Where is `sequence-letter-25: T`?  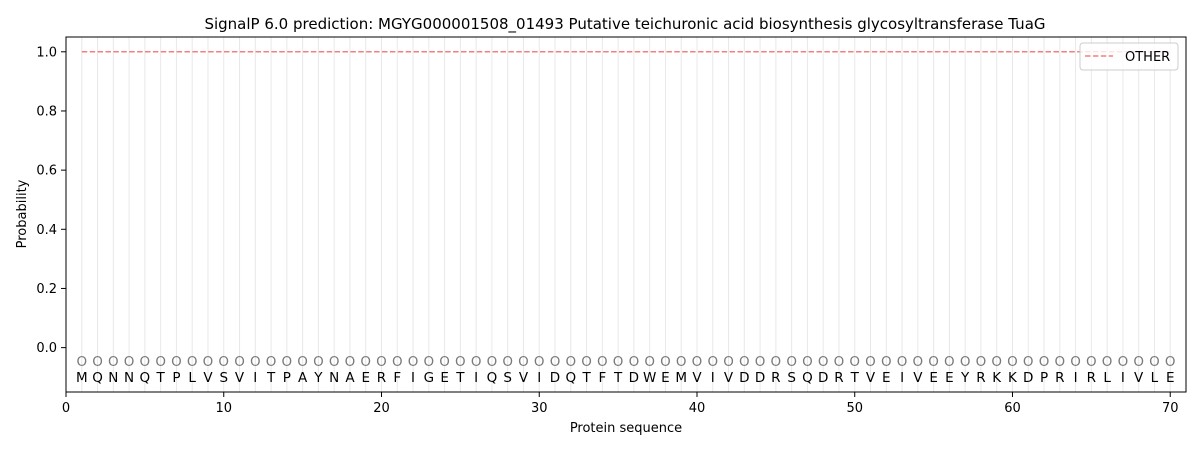 sequence-letter-25: T is located at coordinates (460, 378).